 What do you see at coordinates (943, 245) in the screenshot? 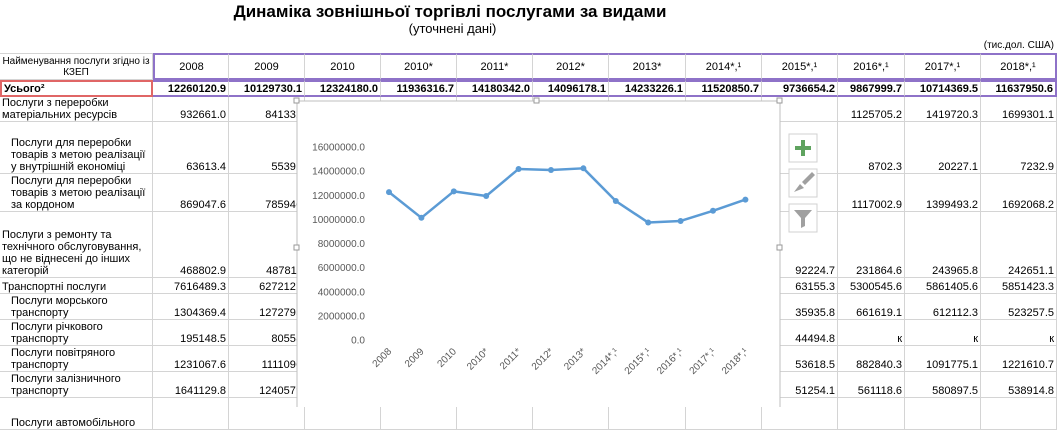
I see `row-value: 243965.8` at bounding box center [943, 245].